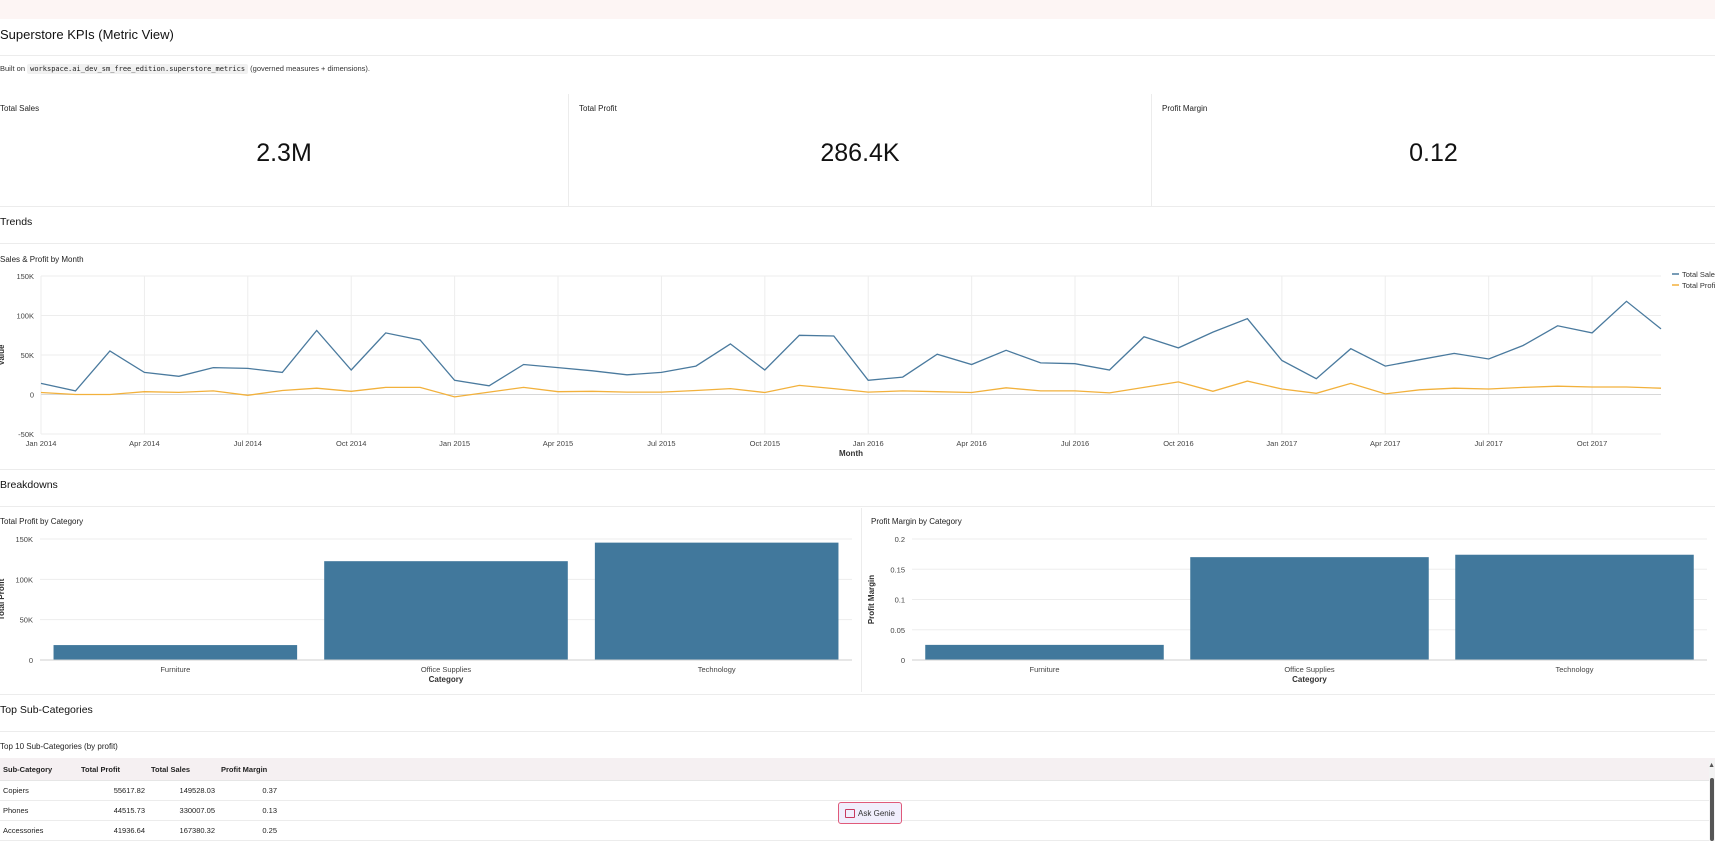 This screenshot has width=1715, height=841. What do you see at coordinates (1185, 108) in the screenshot?
I see `kpi-label: Profit Margin` at bounding box center [1185, 108].